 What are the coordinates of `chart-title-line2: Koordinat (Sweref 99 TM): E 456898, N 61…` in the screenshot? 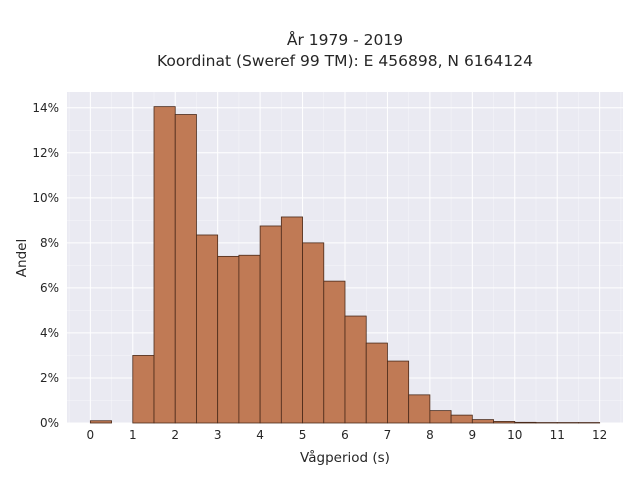 It's located at (345, 61).